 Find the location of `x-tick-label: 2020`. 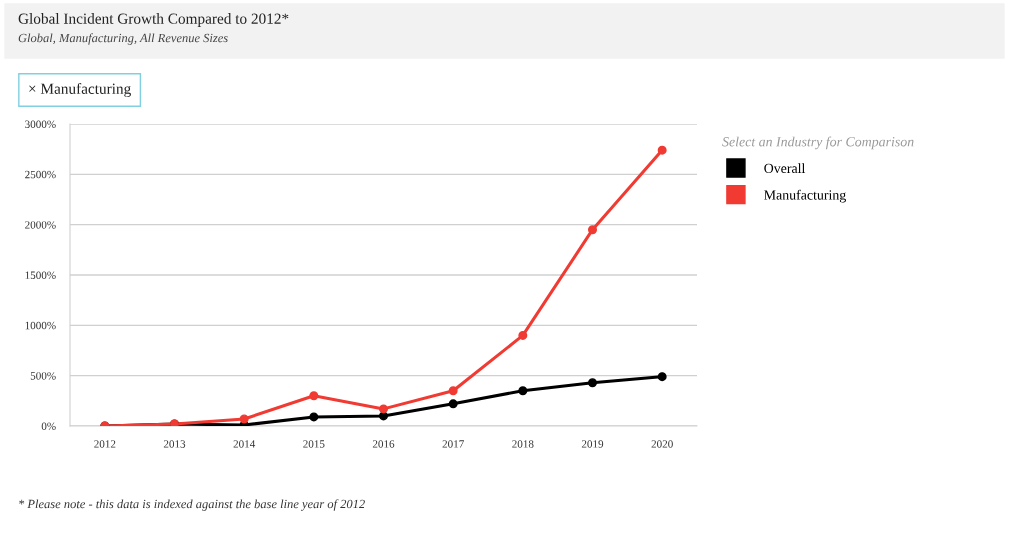

x-tick-label: 2020 is located at coordinates (662, 444).